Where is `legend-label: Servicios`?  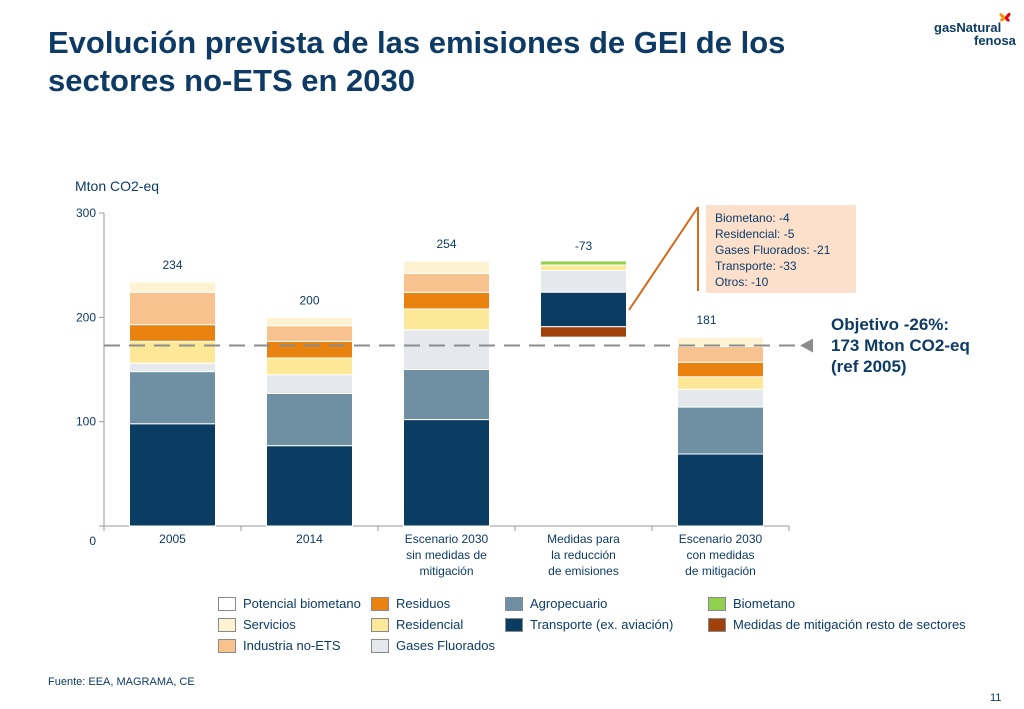
legend-label: Servicios is located at coordinates (269, 624).